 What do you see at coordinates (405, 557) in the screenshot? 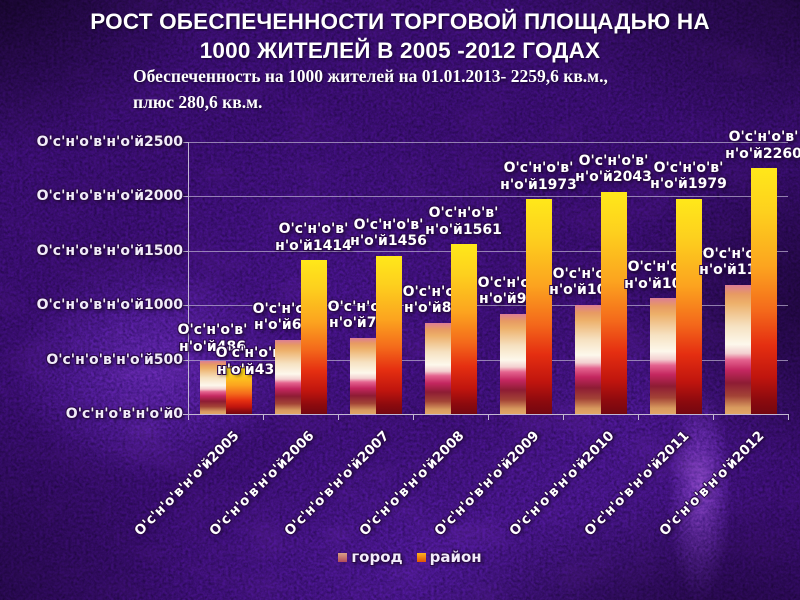
I see `chart-legend: город район` at bounding box center [405, 557].